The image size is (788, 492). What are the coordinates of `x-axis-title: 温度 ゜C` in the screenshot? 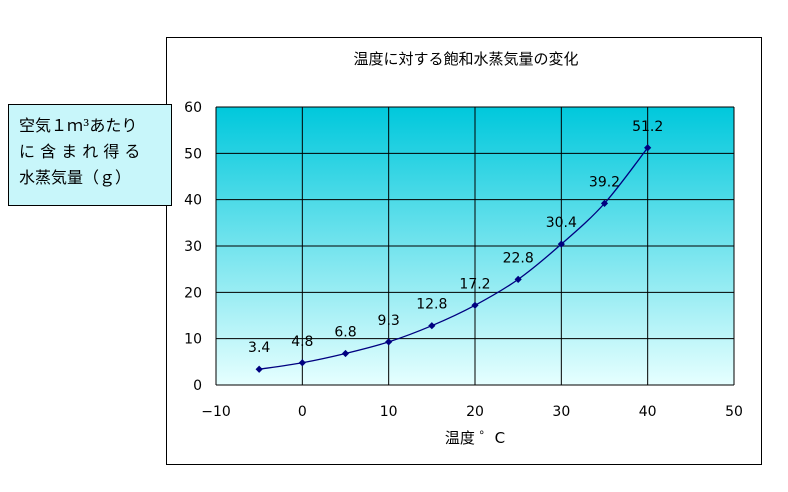 It's located at (475, 438).